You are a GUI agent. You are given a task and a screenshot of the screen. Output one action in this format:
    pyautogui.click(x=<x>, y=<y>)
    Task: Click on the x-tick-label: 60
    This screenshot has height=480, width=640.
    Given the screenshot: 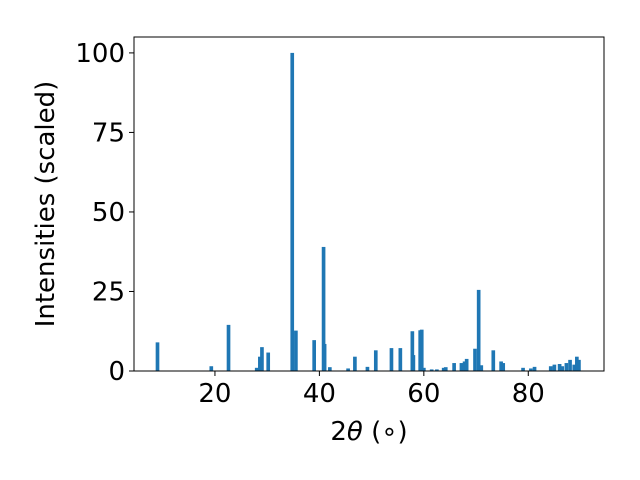 What is the action you would take?
    pyautogui.click(x=423, y=394)
    